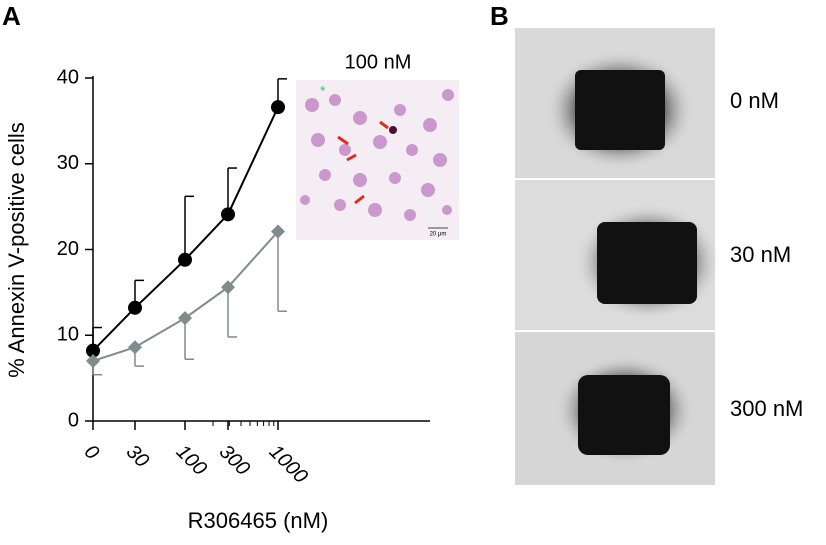 This screenshot has height=545, width=826. Describe the element at coordinates (16, 250) in the screenshot. I see `y-axis-label: % Annexin V-positive cells` at that location.